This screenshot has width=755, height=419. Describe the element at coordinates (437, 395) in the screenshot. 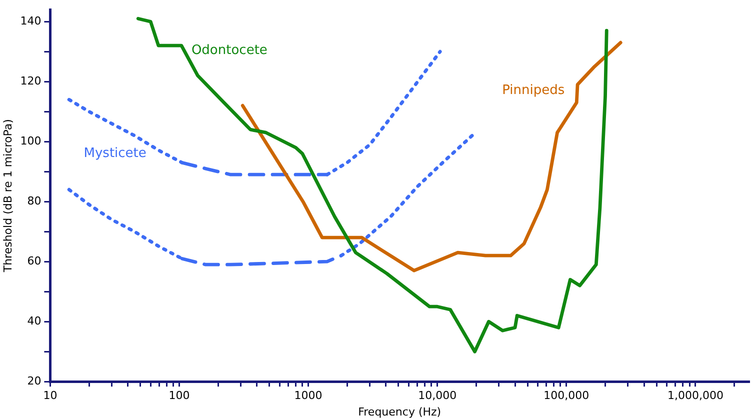

I see `x-tick-label: 10,000` at that location.